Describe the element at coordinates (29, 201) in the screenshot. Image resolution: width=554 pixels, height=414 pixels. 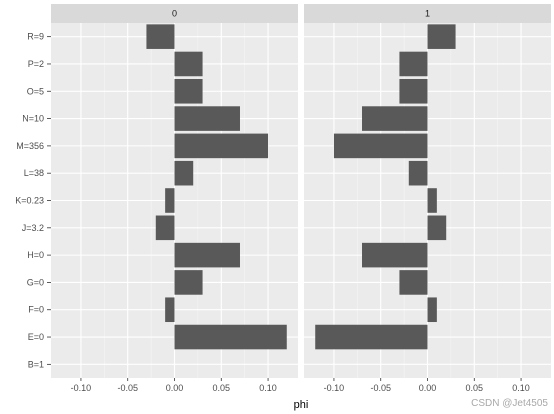
I see `y-tick-label: K=0.23` at that location.